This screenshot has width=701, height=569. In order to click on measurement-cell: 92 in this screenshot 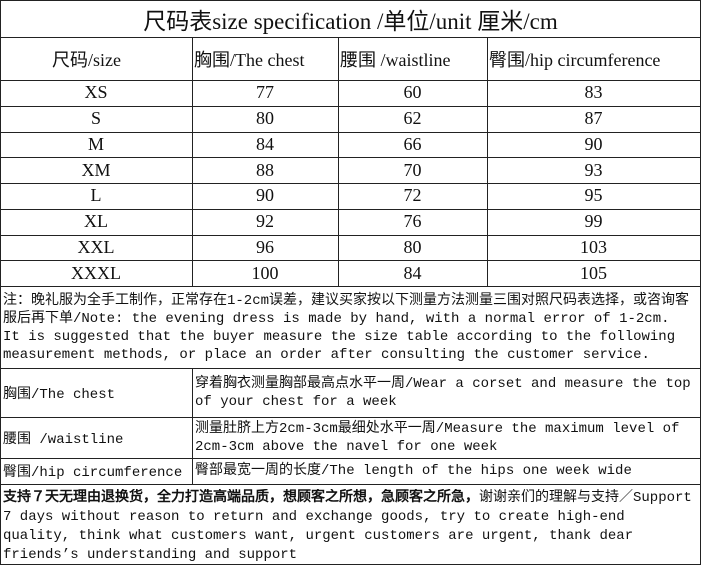, I will do `click(265, 221)`.